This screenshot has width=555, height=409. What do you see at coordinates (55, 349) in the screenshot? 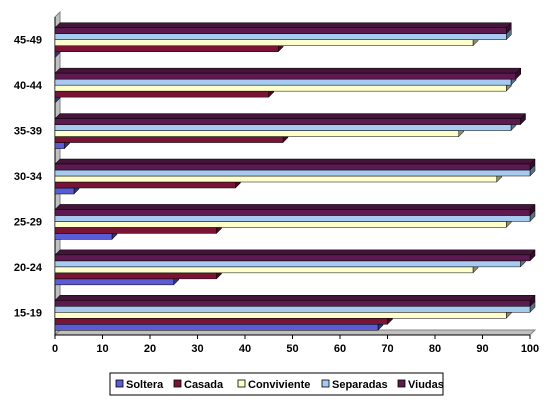
I see `x-tick-label: 0` at bounding box center [55, 349].